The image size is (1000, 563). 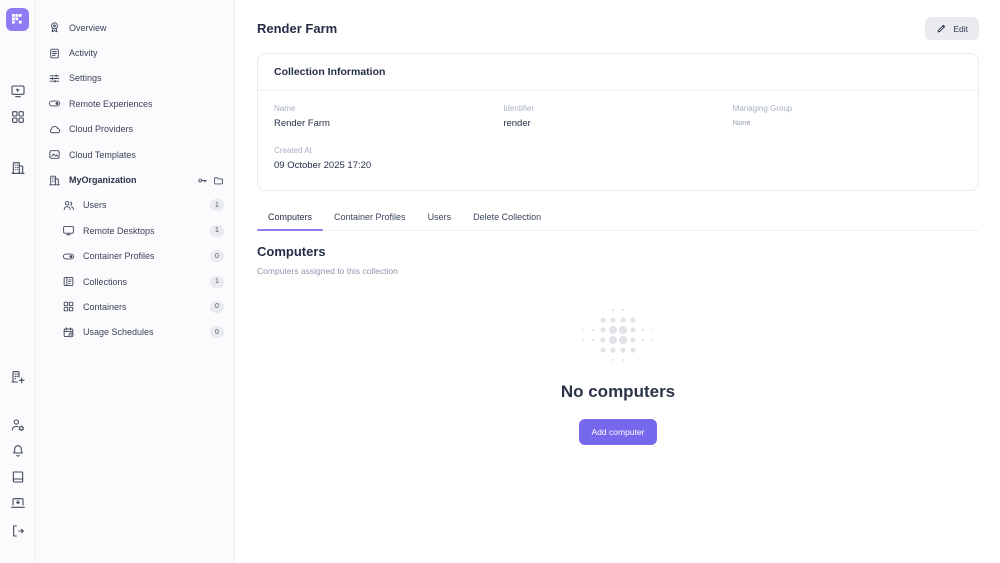 I want to click on folder-icon, so click(x=218, y=180).